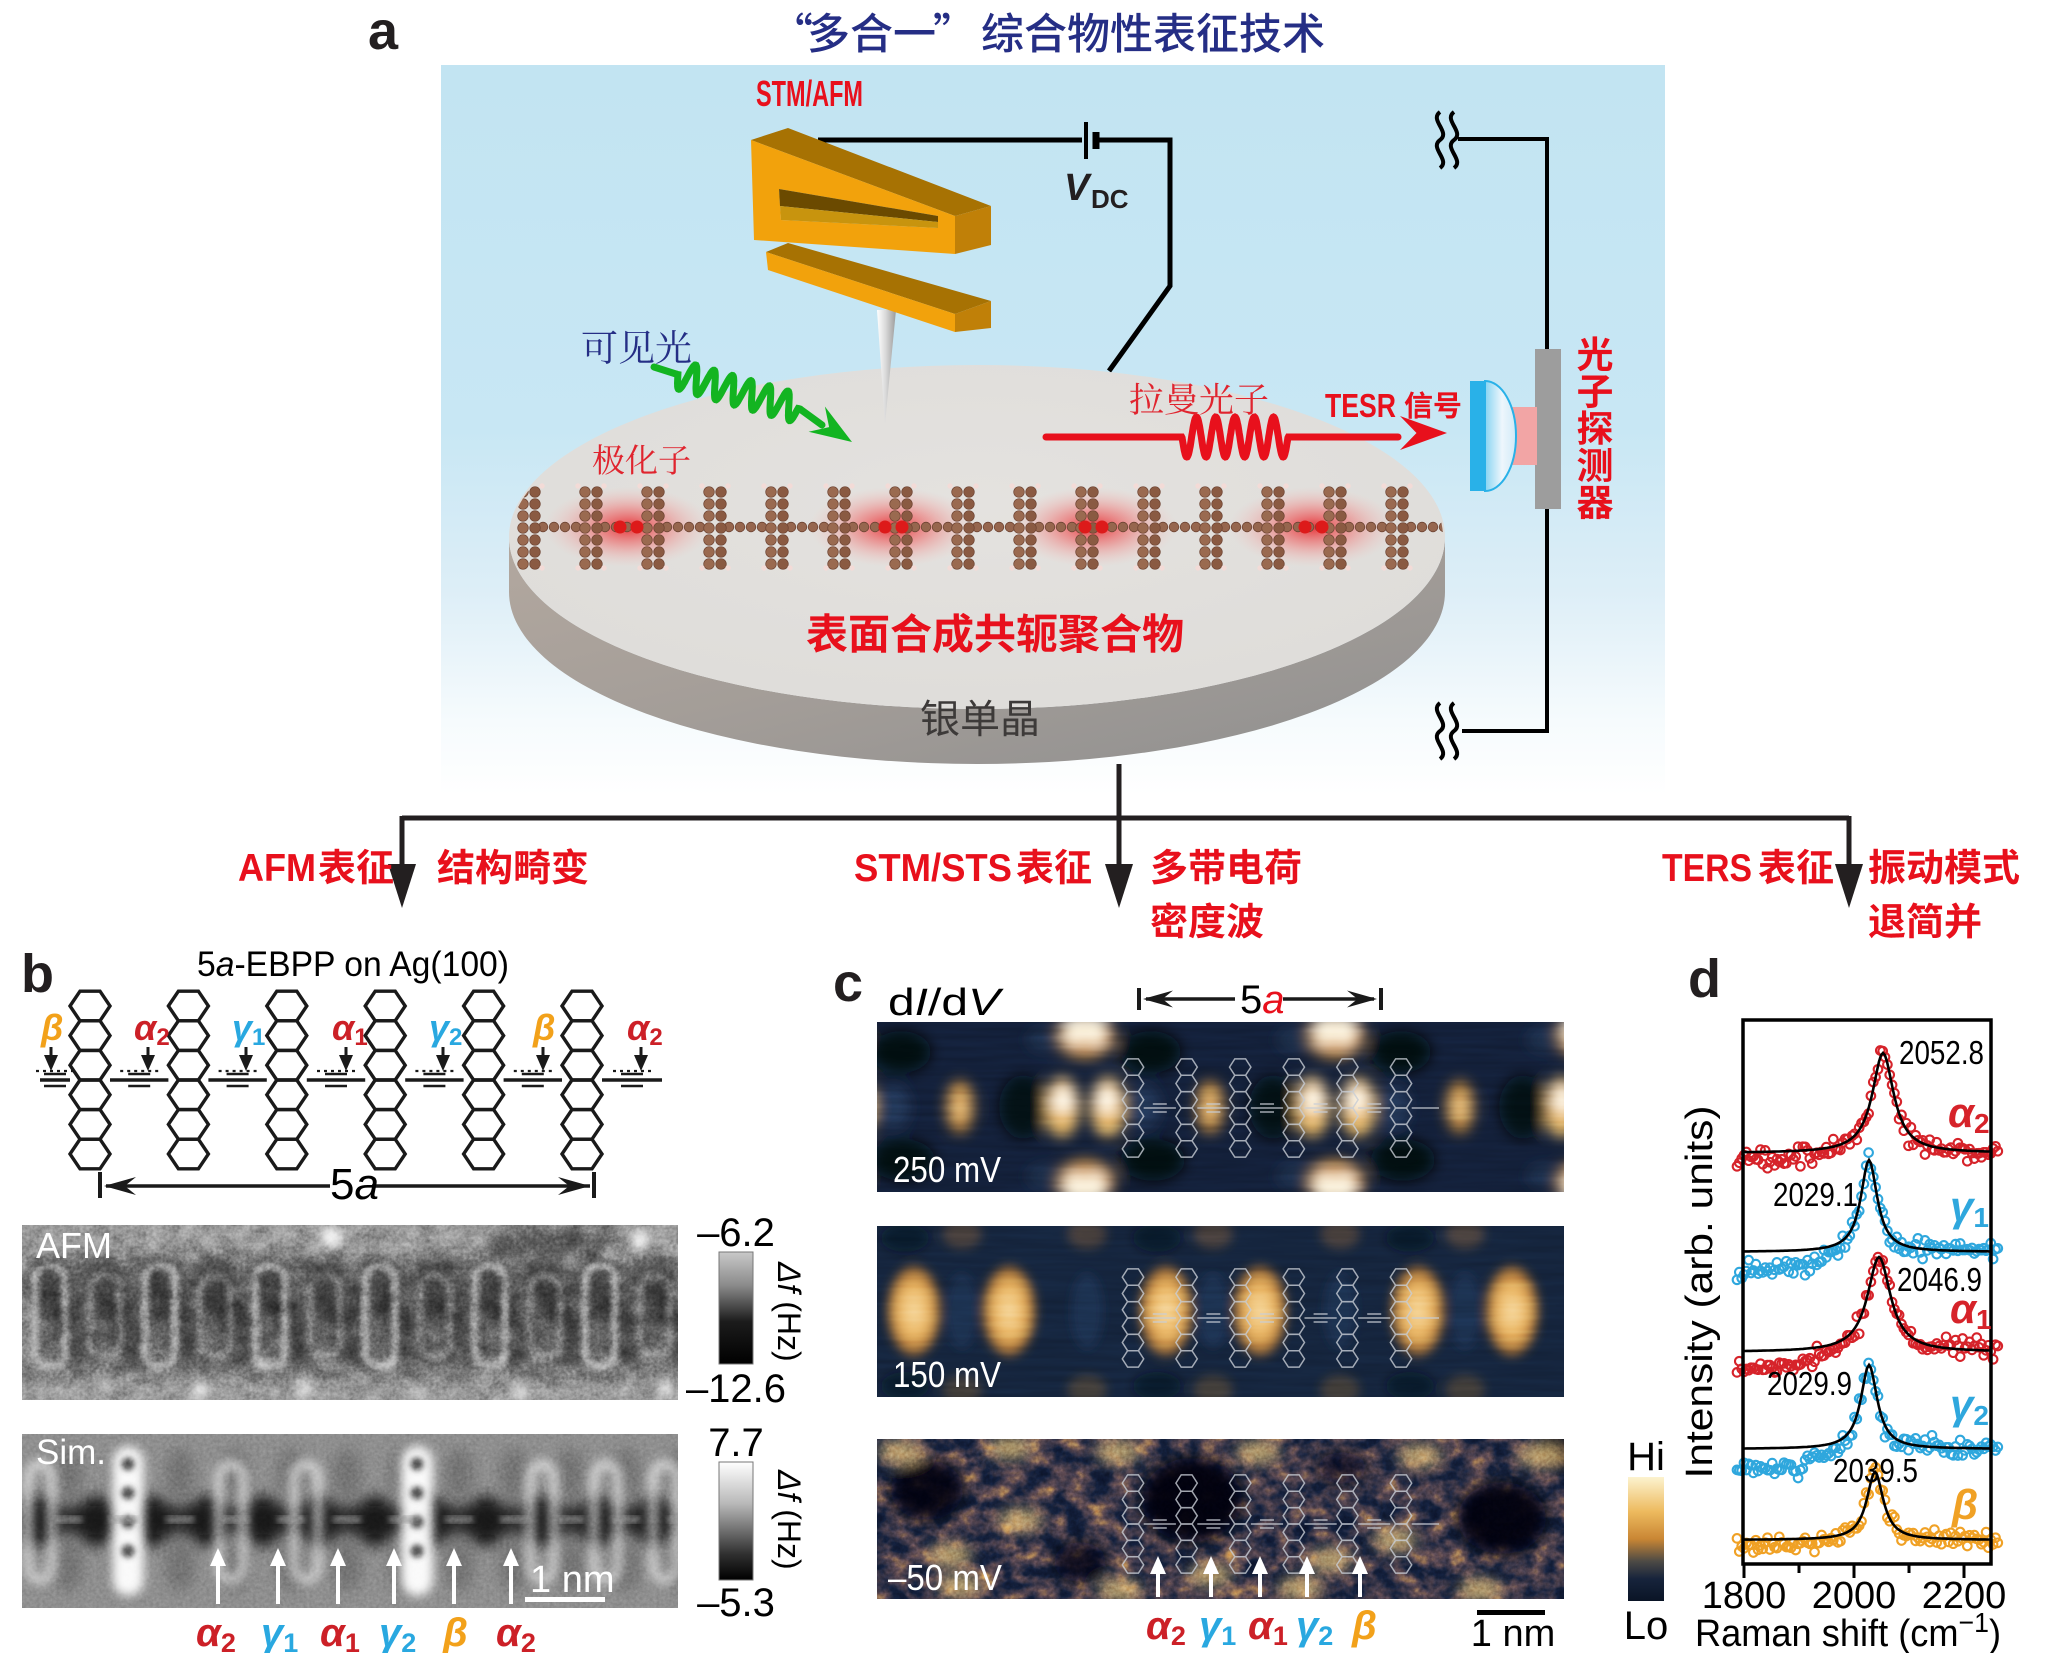  Describe the element at coordinates (1360, 405) in the screenshot. I see `svg-text: TESR` at that location.